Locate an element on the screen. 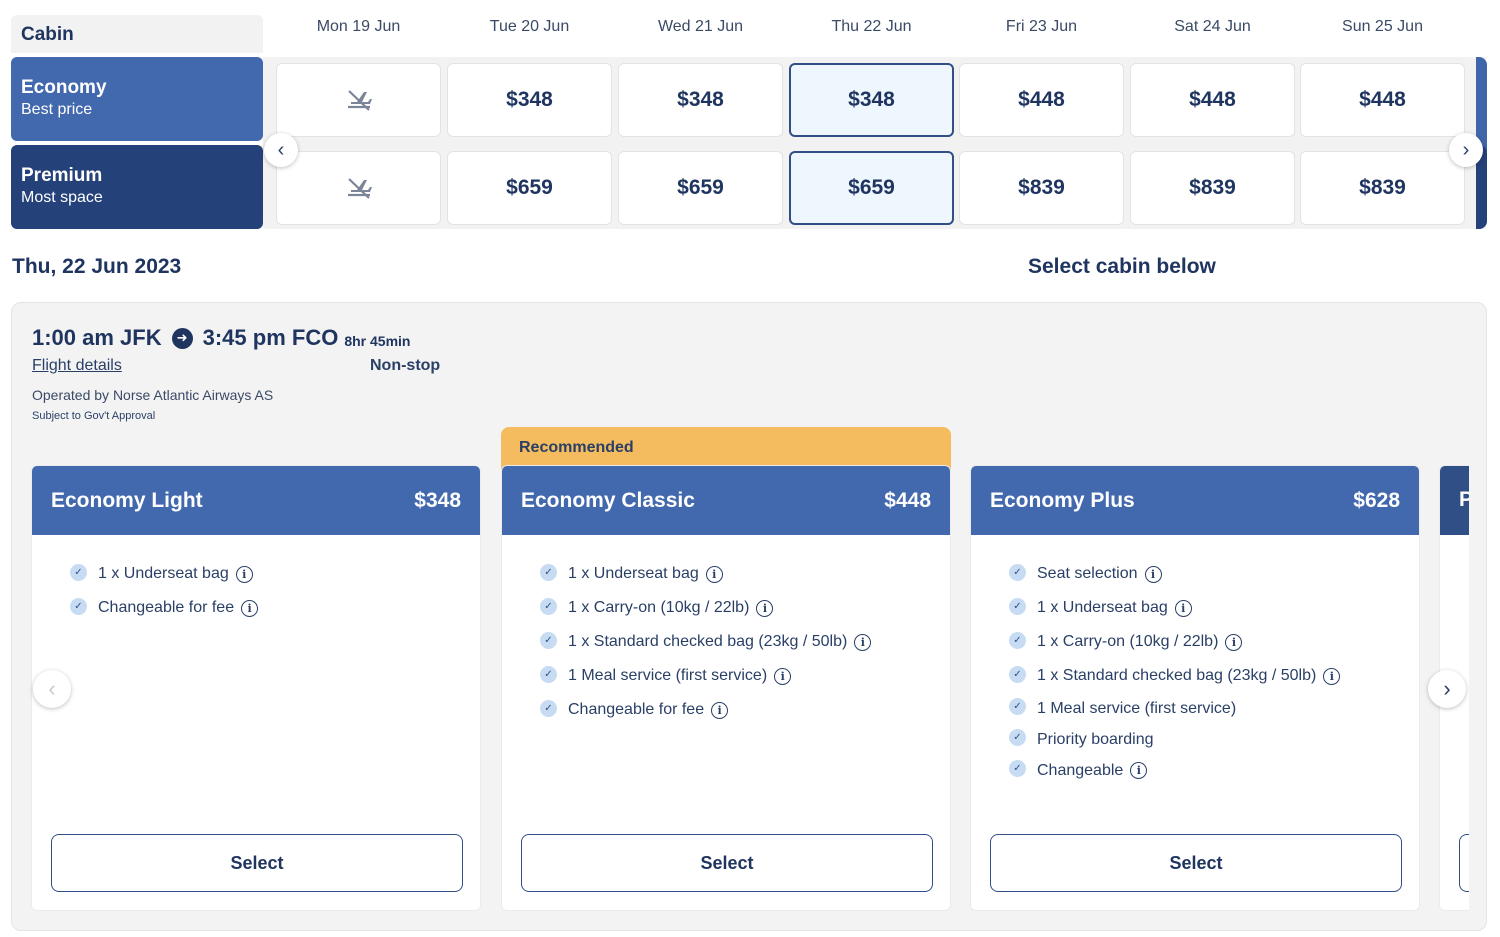  grid-edge-premium is located at coordinates (1481, 187).